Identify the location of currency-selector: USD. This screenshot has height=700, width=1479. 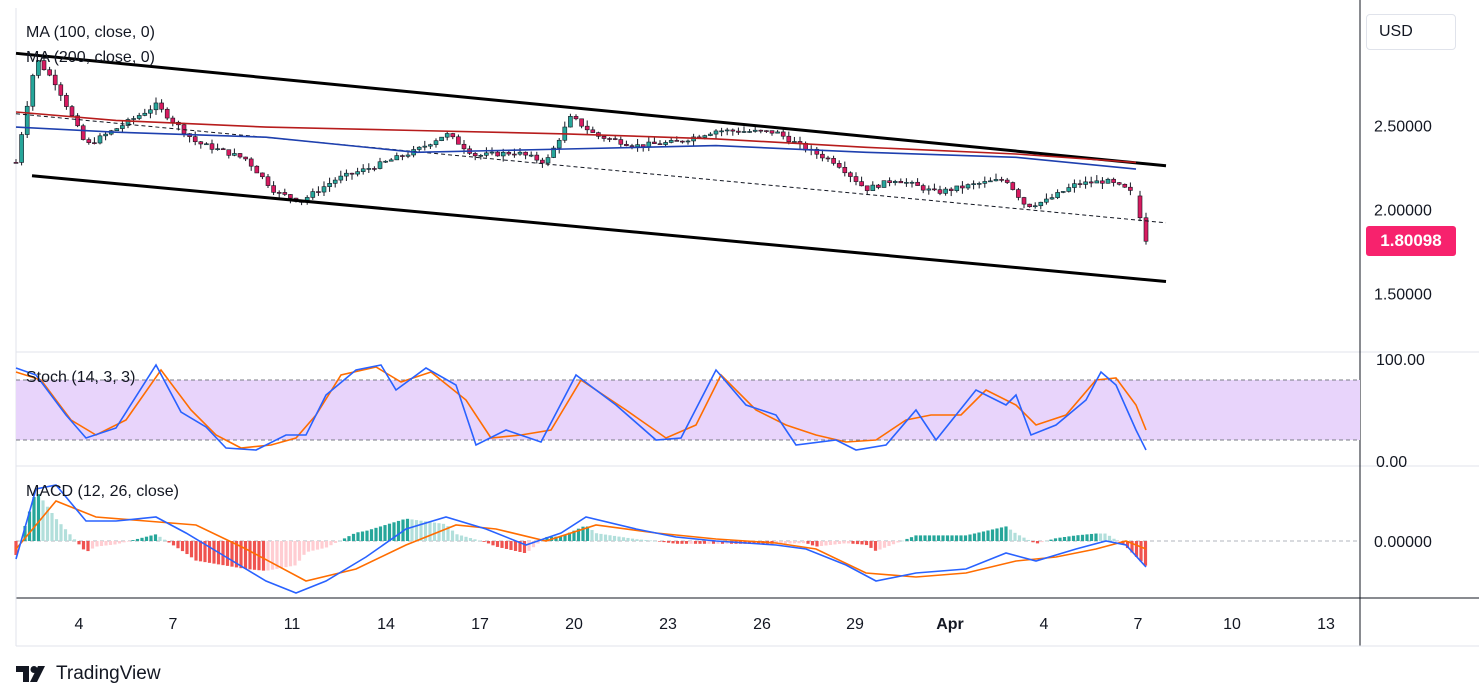
(1411, 32).